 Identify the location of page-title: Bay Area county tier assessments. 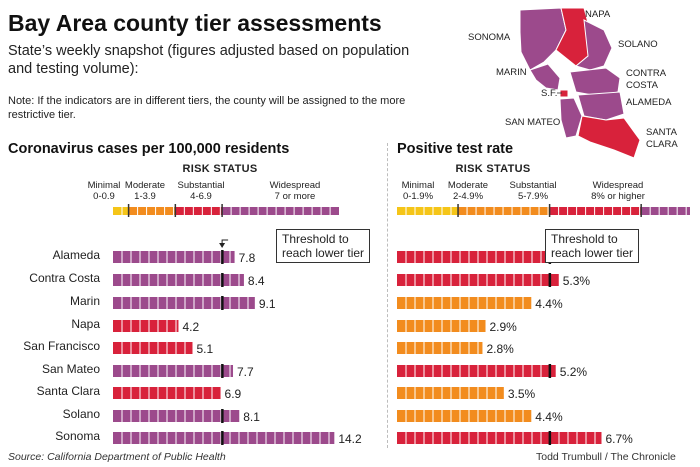
(195, 23).